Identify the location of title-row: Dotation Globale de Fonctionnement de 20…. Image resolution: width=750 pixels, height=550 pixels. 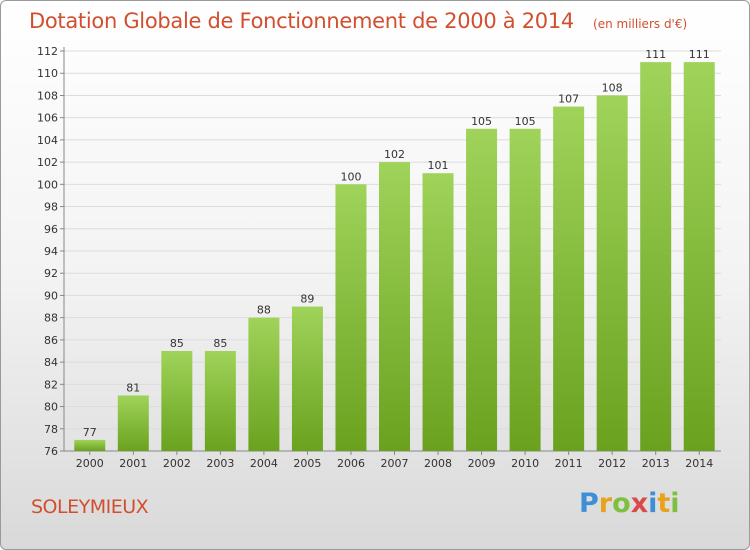
(358, 21).